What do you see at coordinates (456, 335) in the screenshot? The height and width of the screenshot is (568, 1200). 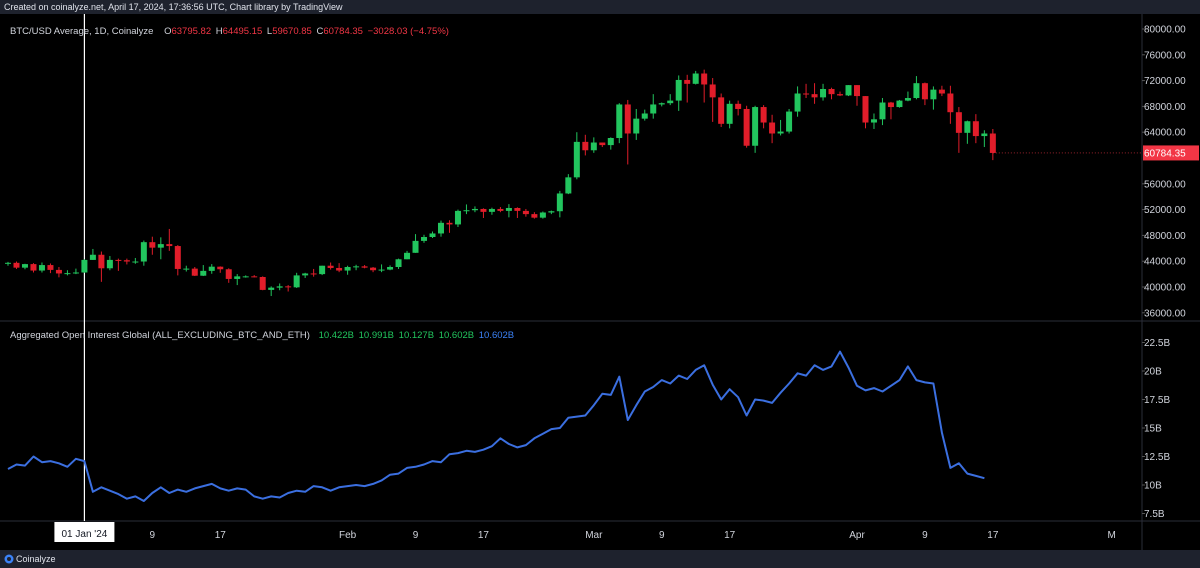 I see `oi-value-4: 10.602B` at bounding box center [456, 335].